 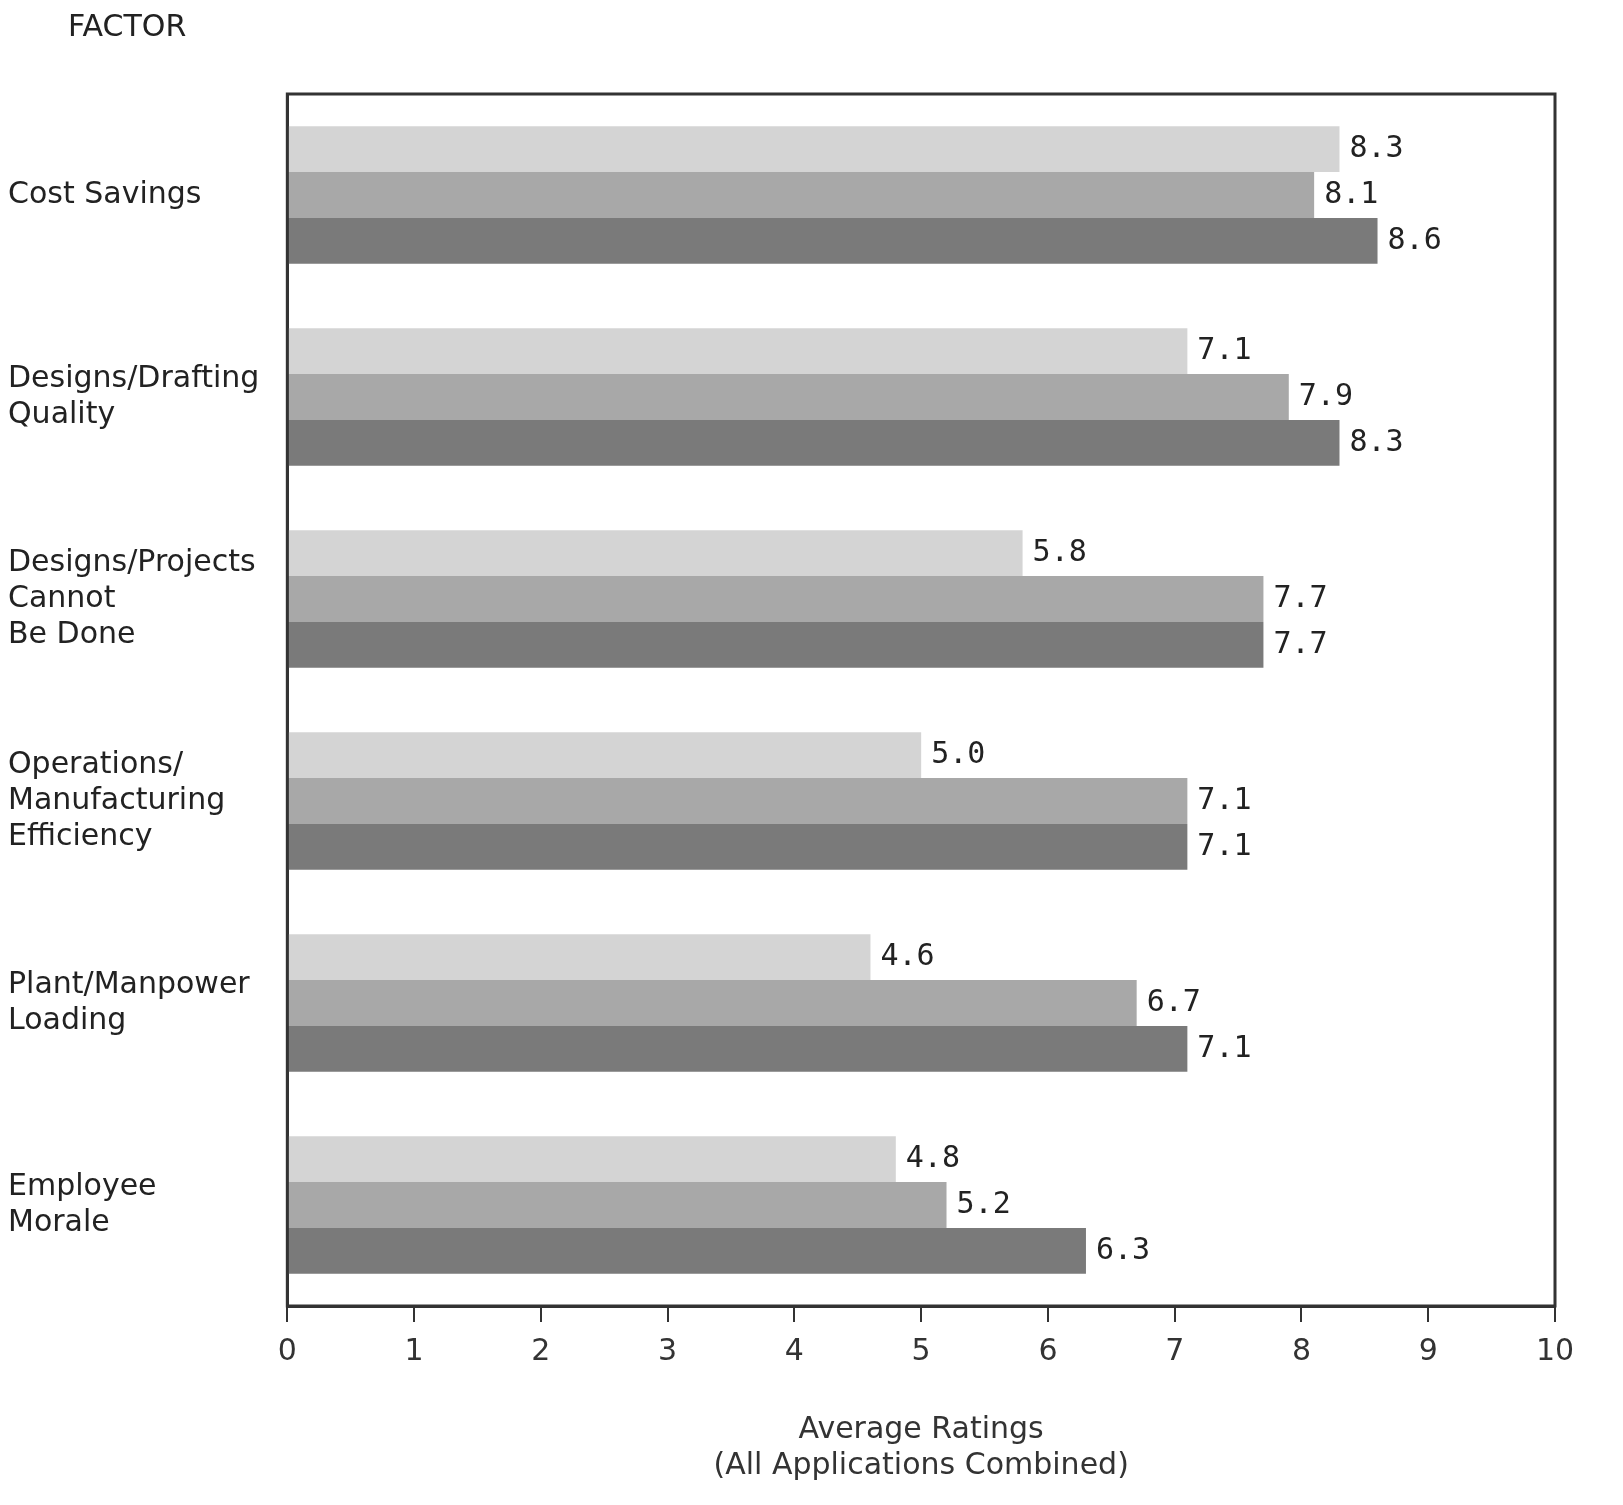 What do you see at coordinates (1059, 551) in the screenshot?
I see `data-label: 5.8` at bounding box center [1059, 551].